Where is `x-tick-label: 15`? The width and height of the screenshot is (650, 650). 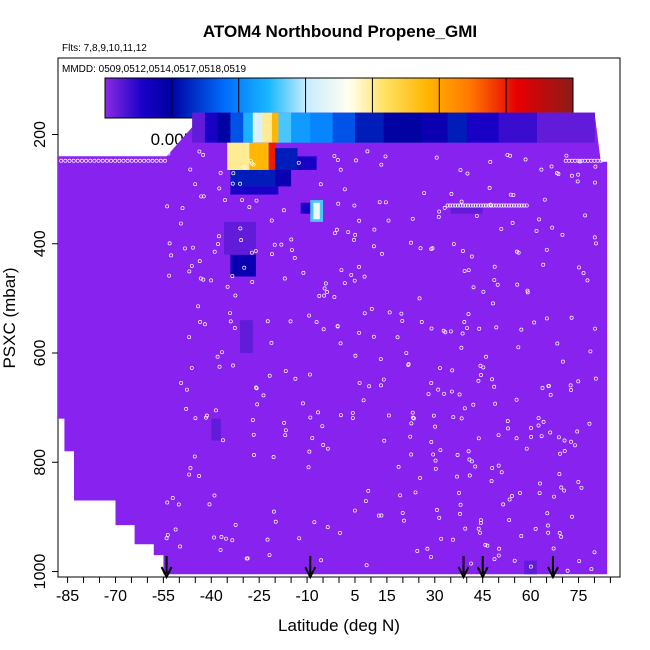
x-tick-label: 15 is located at coordinates (387, 596).